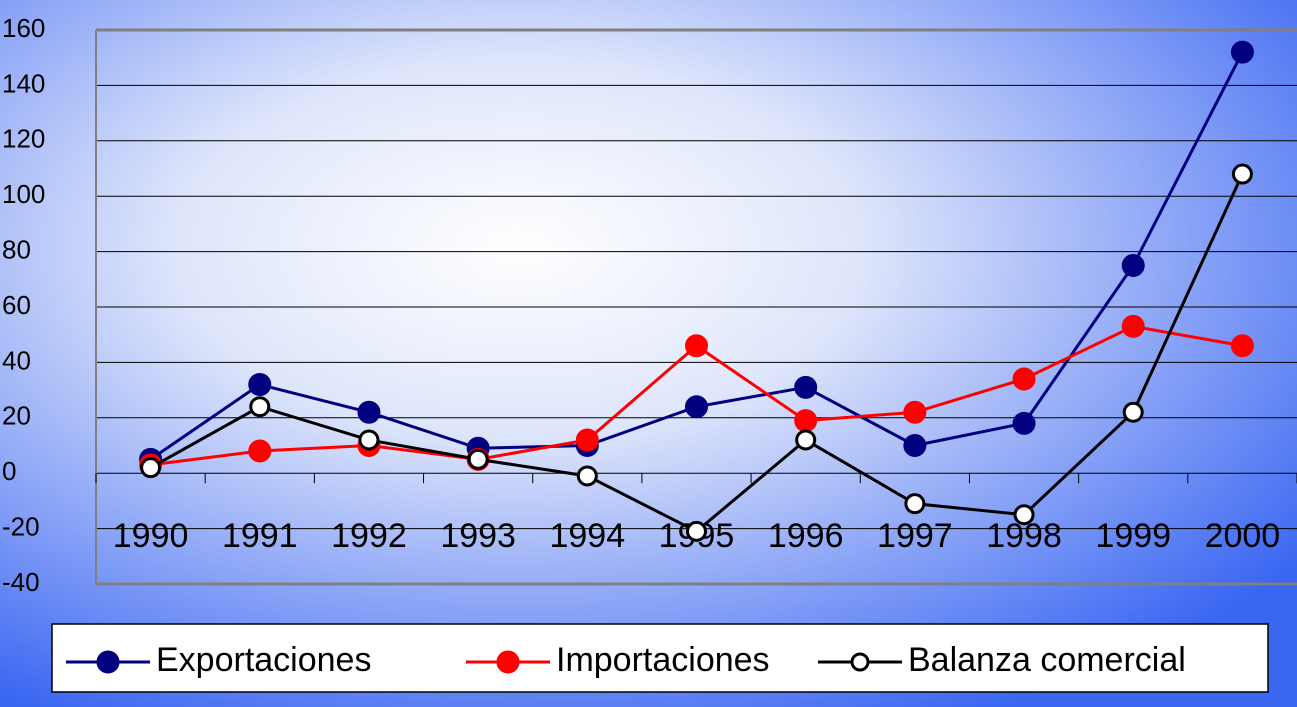 This screenshot has height=707, width=1297. Describe the element at coordinates (915, 536) in the screenshot. I see `x-tick-label: 1997` at that location.